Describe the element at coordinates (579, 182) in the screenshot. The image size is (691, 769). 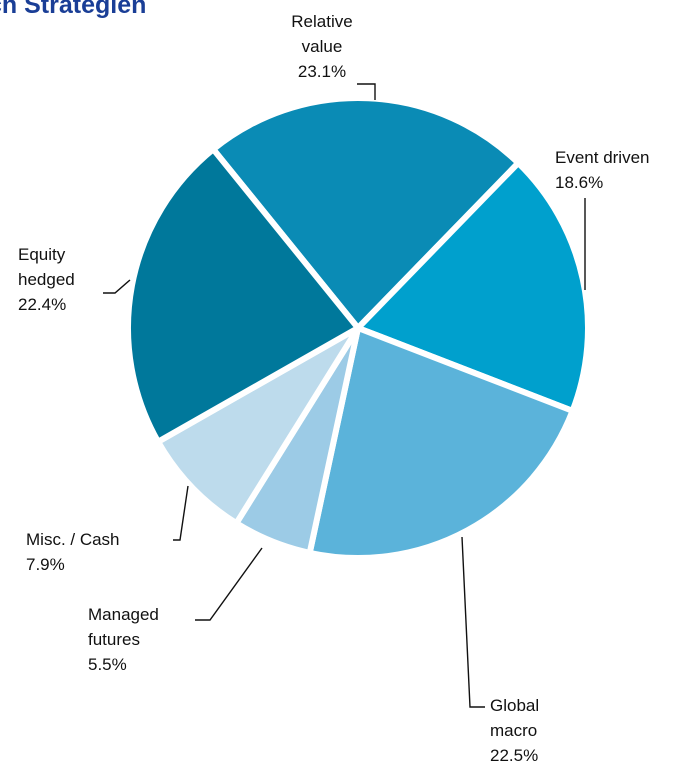
I see `slice-value: 18.6%` at that location.